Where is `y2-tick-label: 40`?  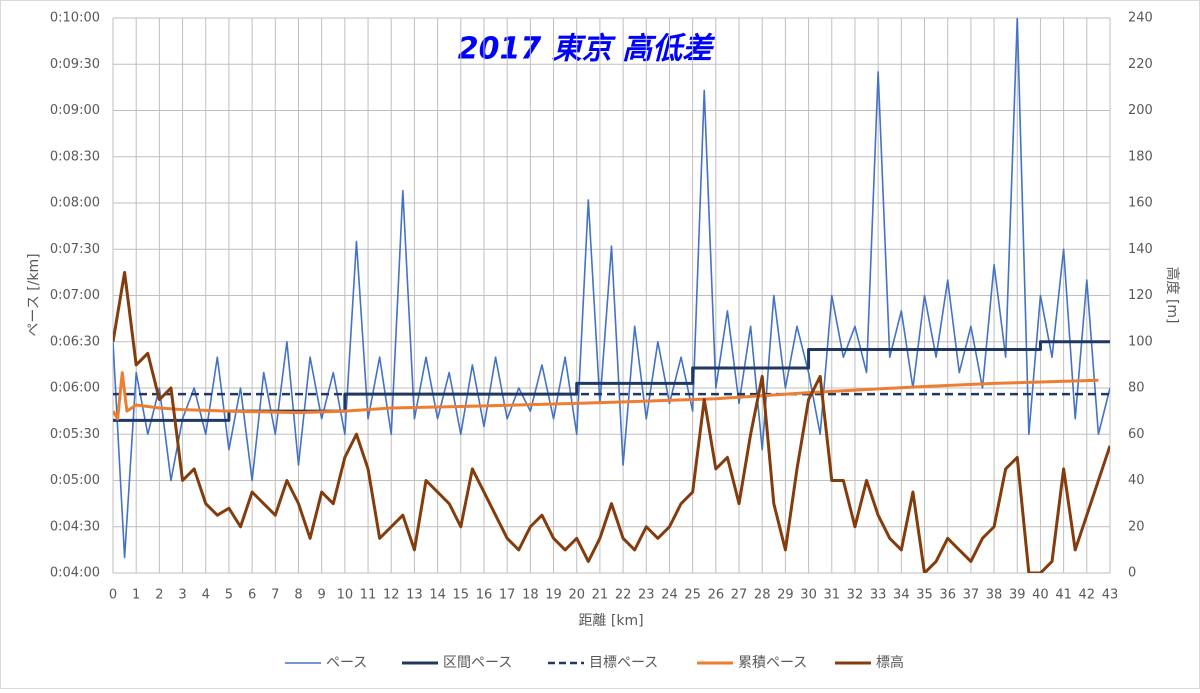
y2-tick-label: 40 is located at coordinates (1136, 480).